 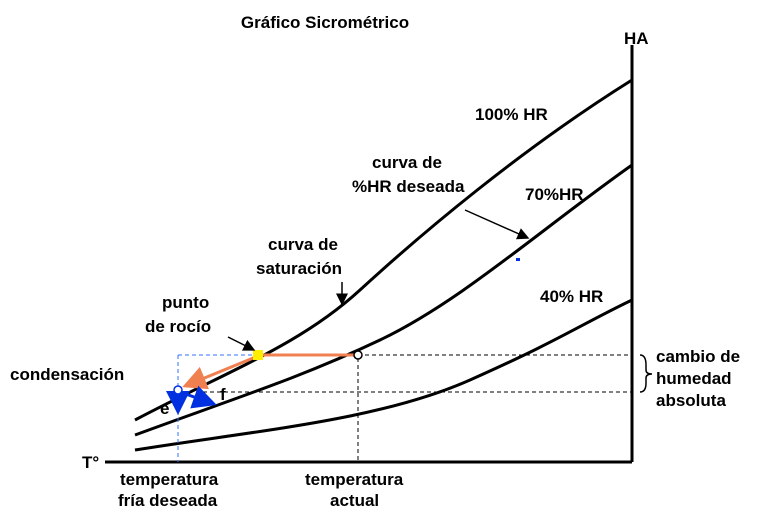 I want to click on annotation: %HR deseada, so click(x=408, y=186).